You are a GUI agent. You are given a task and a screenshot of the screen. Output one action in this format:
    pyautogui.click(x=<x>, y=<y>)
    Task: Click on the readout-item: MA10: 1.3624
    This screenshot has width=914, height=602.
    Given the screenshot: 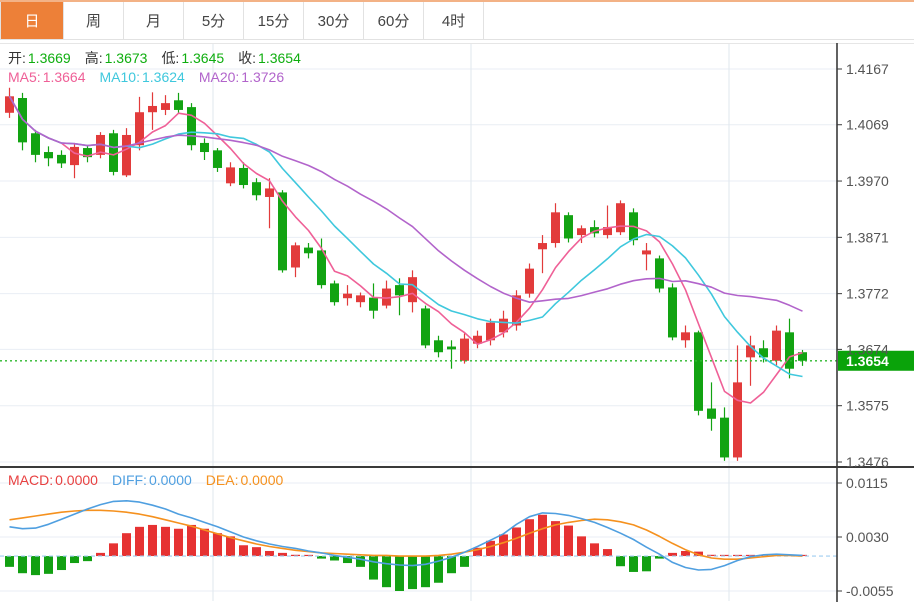 What is the action you would take?
    pyautogui.click(x=142, y=77)
    